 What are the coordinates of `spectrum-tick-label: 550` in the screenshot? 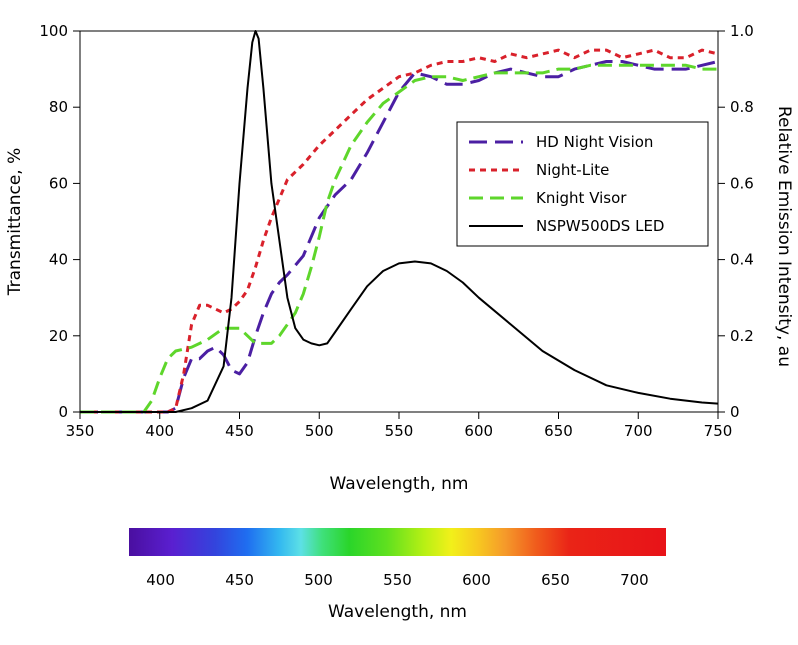 It's located at (397, 580).